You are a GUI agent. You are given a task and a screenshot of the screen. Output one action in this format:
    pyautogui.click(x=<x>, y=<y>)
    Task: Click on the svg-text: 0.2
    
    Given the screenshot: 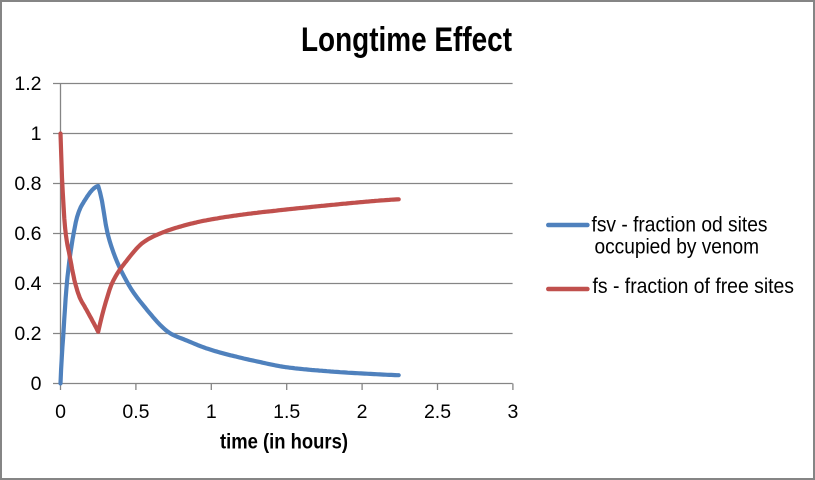 What is the action you would take?
    pyautogui.click(x=27, y=334)
    